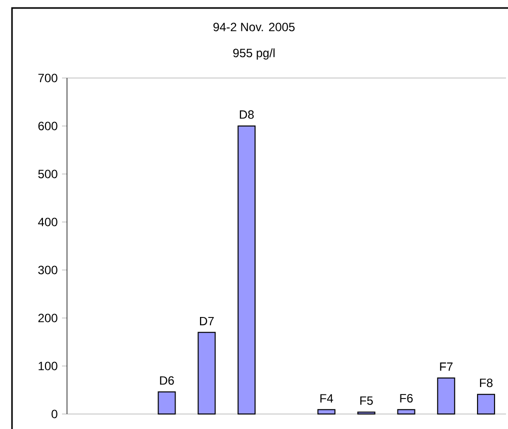  I want to click on x-tick-label: D8, so click(247, 114).